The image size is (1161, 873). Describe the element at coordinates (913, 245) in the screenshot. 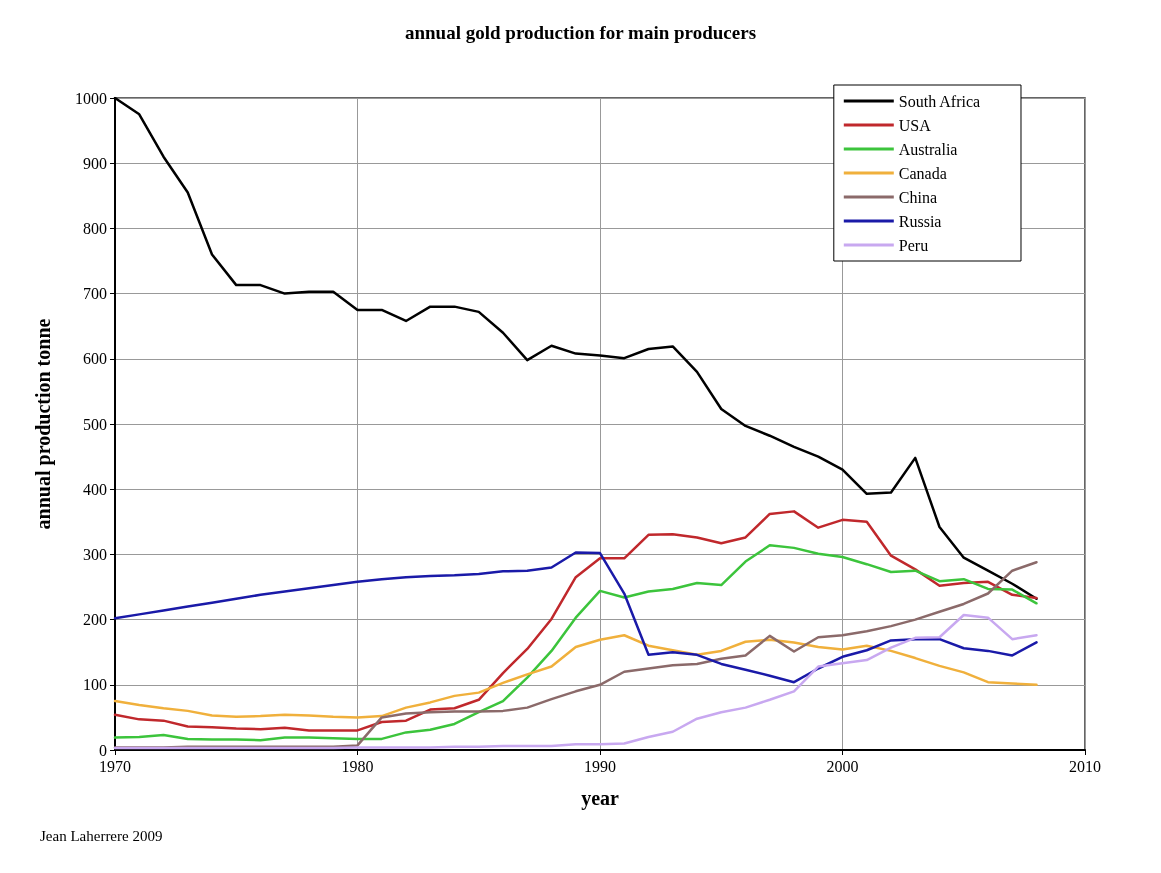

I see `legend-label: Peru` at that location.